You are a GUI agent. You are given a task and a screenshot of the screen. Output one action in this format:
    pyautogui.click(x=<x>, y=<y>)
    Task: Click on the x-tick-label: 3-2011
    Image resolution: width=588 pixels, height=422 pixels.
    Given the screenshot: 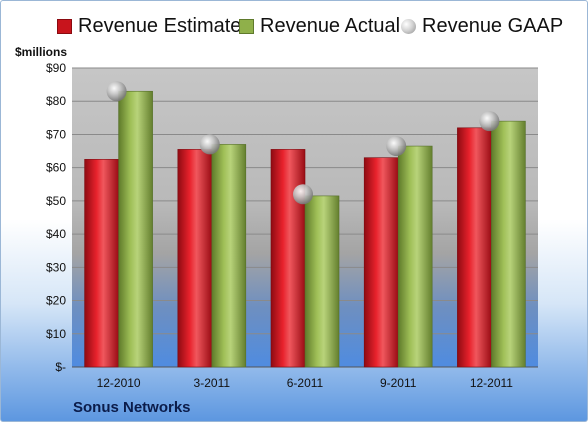 What is the action you would take?
    pyautogui.click(x=212, y=383)
    